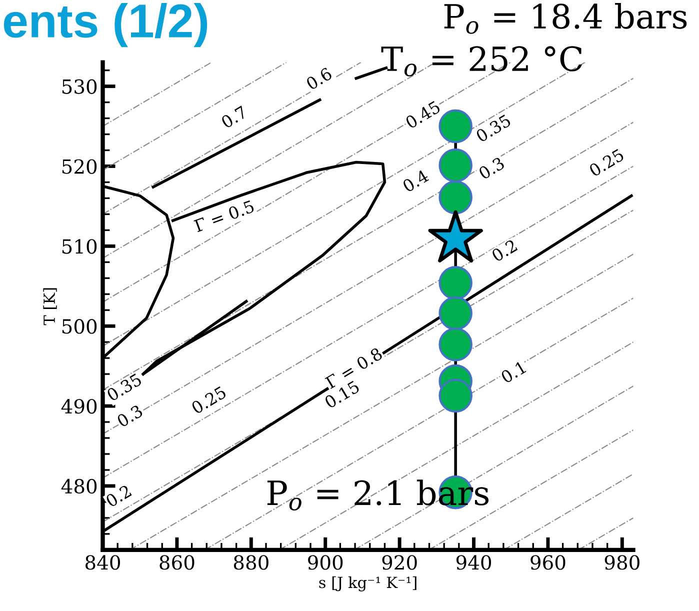  I want to click on chart-title: ents (1/2), so click(106, 25).